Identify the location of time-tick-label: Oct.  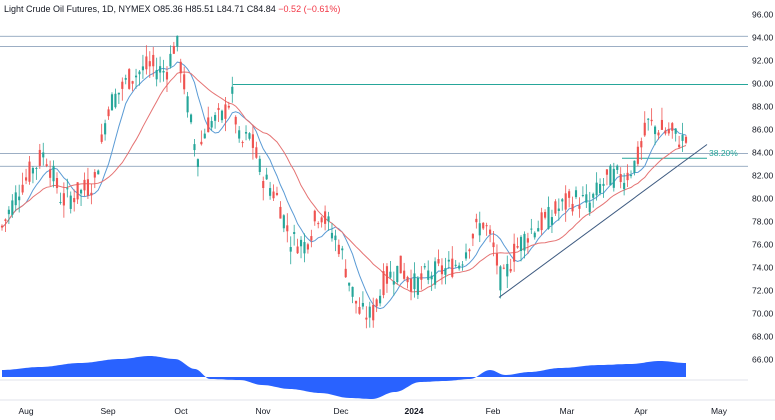
(181, 411).